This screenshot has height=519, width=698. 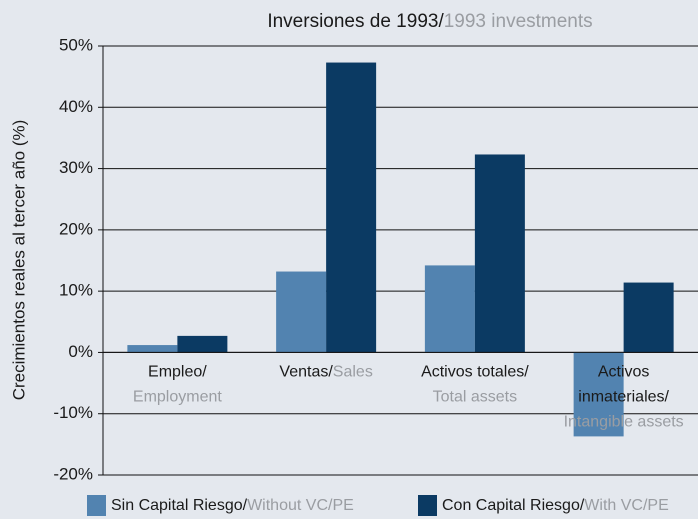 I want to click on legend-label: Con Capital Riesgo/With VC/PE, so click(x=555, y=505).